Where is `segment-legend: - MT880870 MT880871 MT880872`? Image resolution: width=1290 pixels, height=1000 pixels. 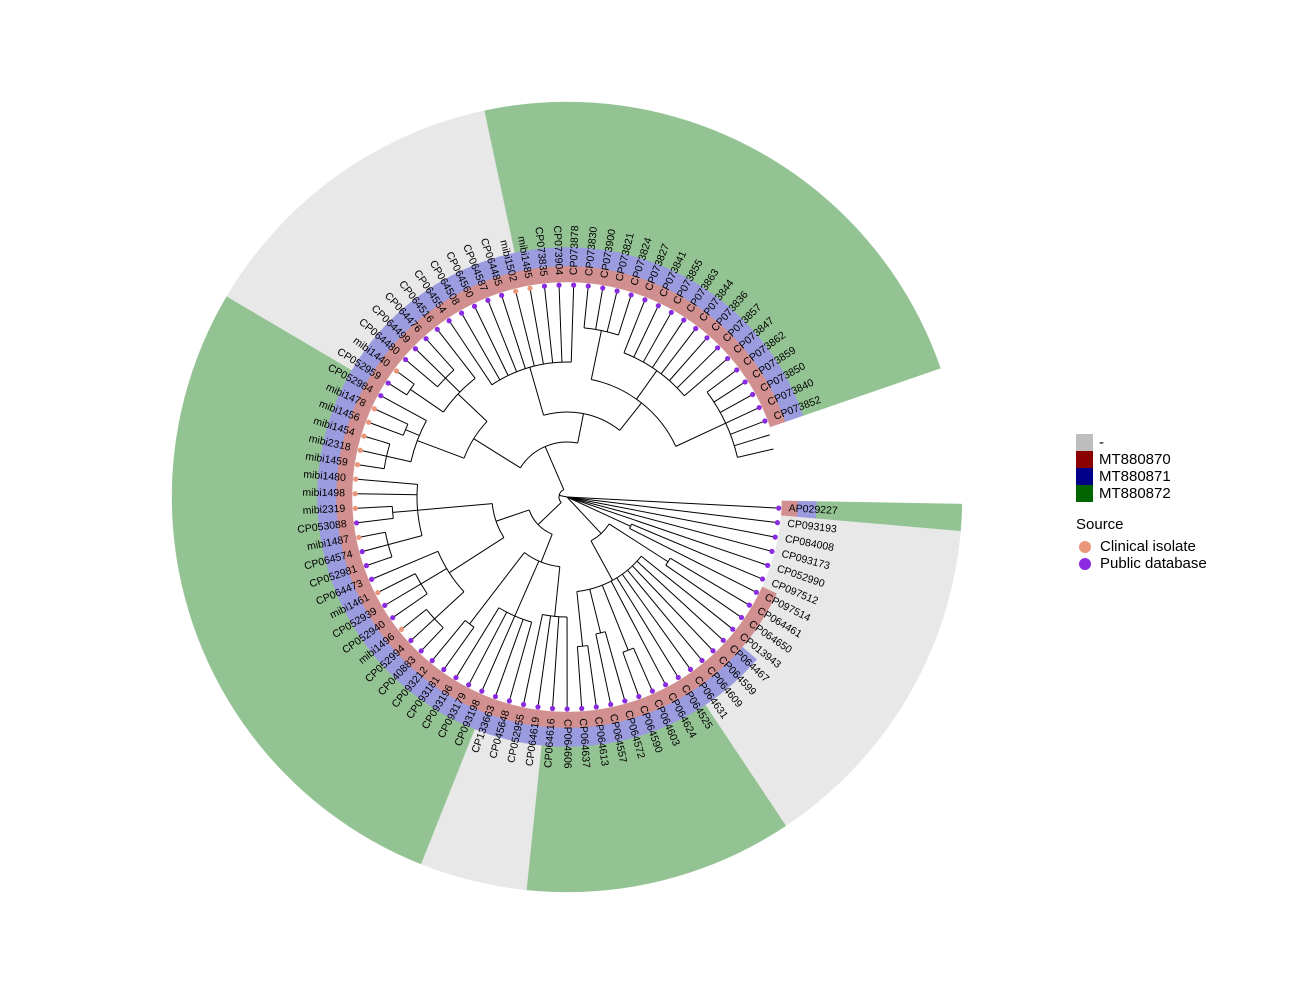 segment-legend: - MT880870 MT880871 MT880872 is located at coordinates (1141, 468).